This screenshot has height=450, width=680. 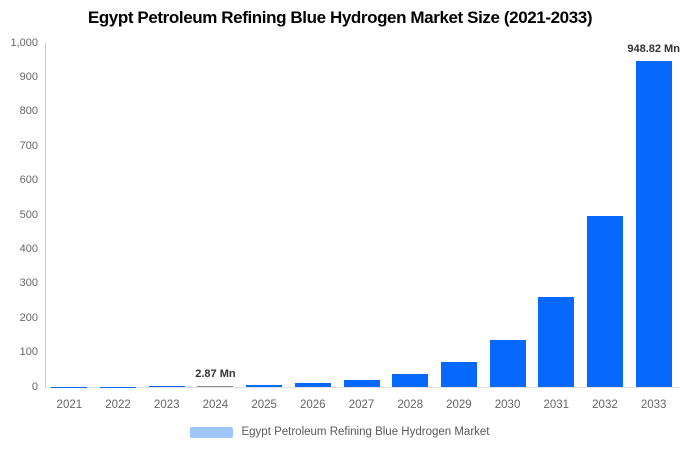 What do you see at coordinates (605, 405) in the screenshot?
I see `x-axis-label: 2032` at bounding box center [605, 405].